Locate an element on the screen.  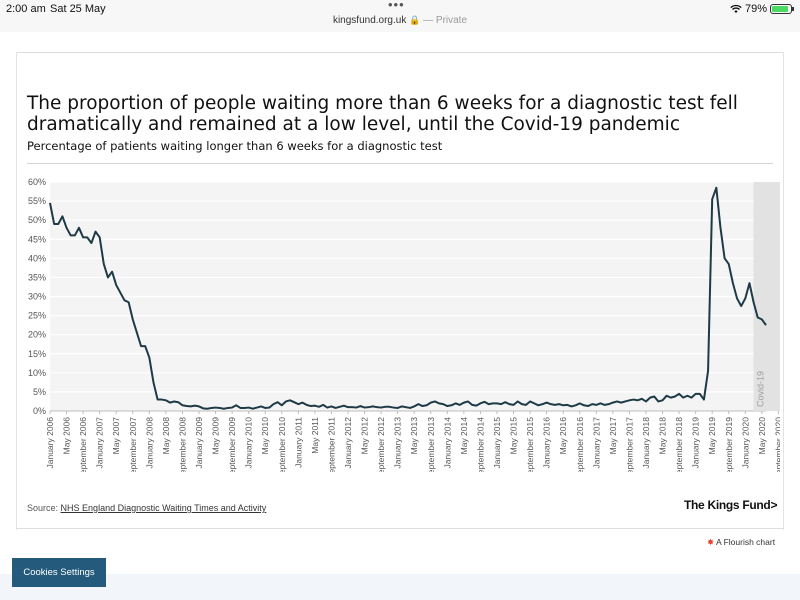
x-tick-label: January 2017 is located at coordinates (596, 443).